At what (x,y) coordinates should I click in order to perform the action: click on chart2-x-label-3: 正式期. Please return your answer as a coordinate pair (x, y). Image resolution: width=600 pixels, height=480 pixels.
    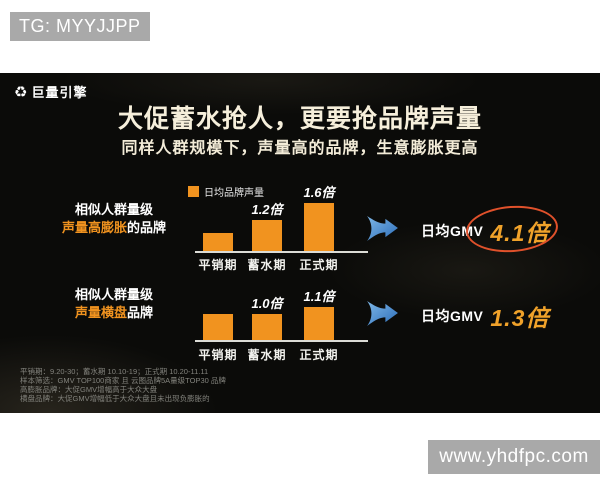
    Looking at the image, I should click on (319, 355).